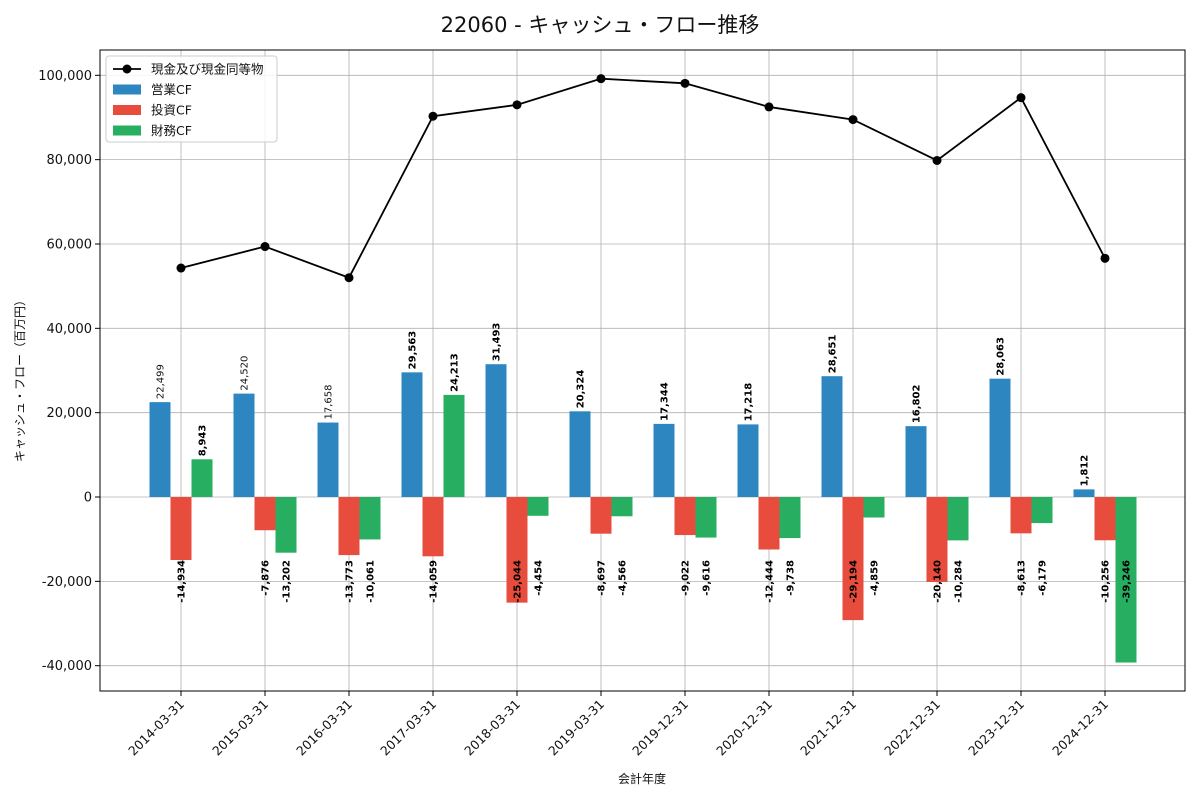  I want to click on data-label-財務CF-2018-03-31: -4,454, so click(539, 578).